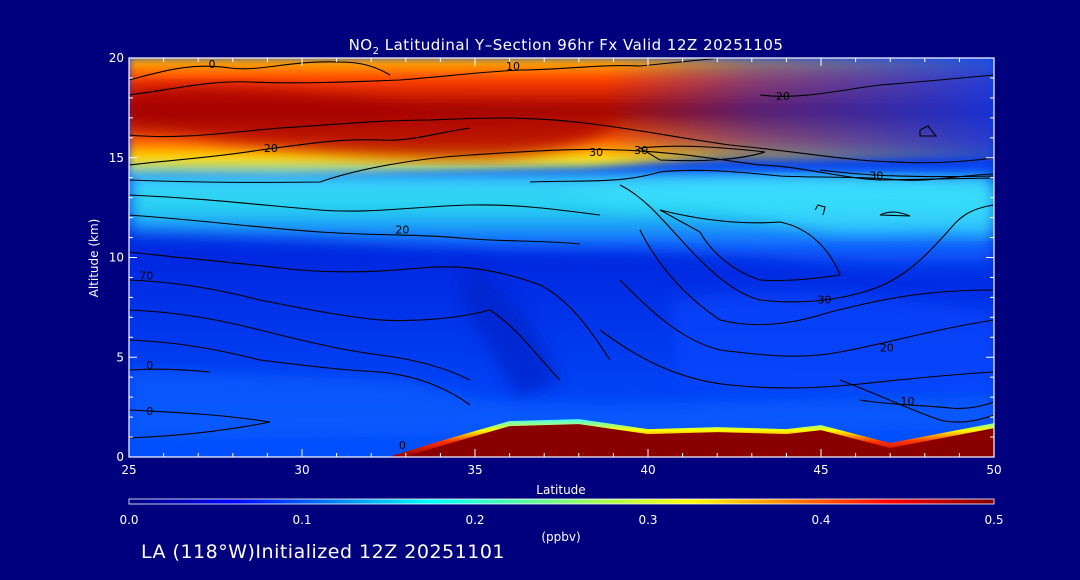  I want to click on title-prefix: NO, so click(361, 45).